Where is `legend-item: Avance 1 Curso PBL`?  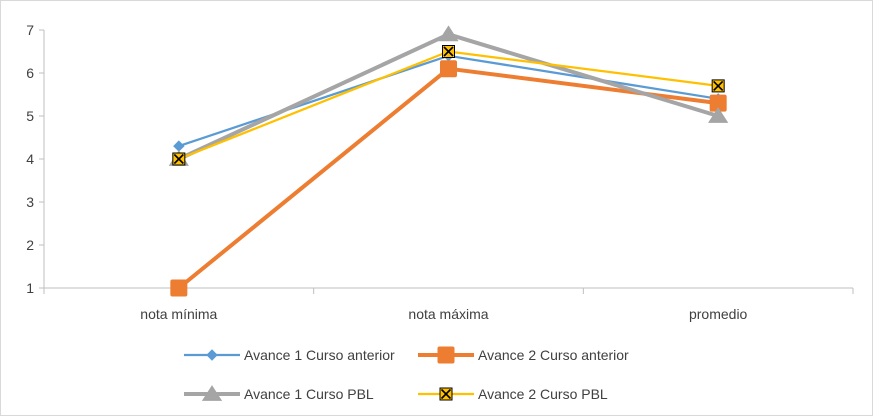
legend-item: Avance 1 Curso PBL is located at coordinates (279, 393).